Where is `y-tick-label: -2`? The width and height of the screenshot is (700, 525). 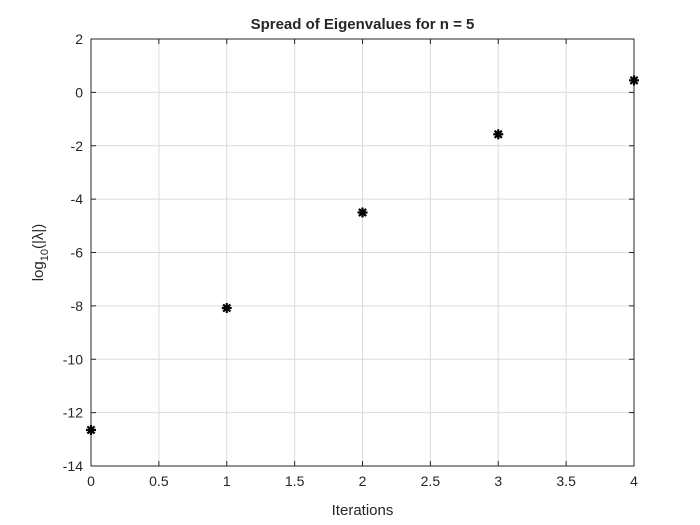 y-tick-label: -2 is located at coordinates (77, 146).